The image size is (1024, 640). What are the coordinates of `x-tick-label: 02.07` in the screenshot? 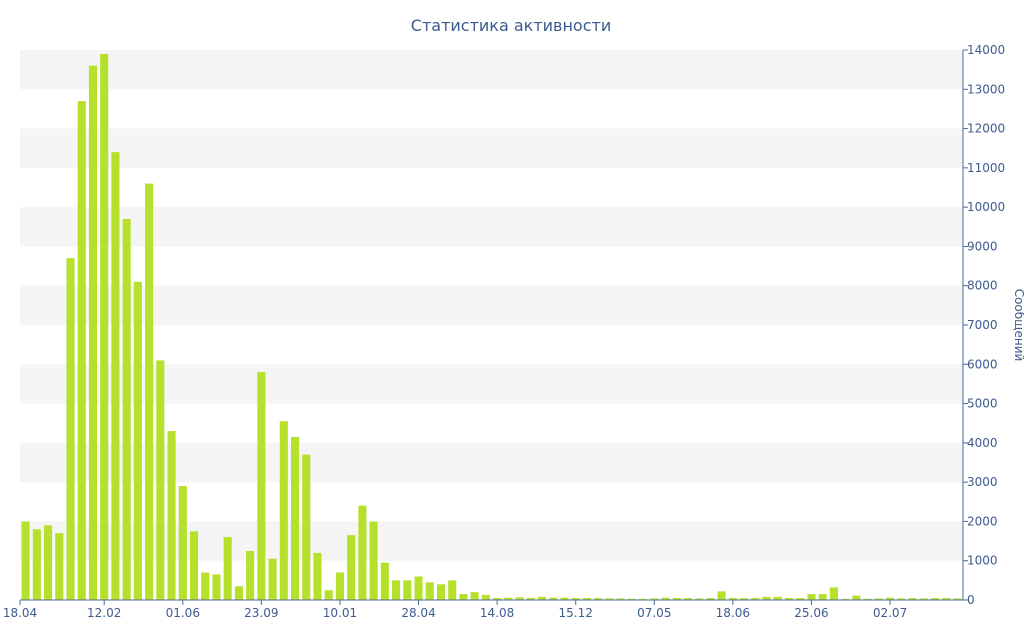 It's located at (890, 613).